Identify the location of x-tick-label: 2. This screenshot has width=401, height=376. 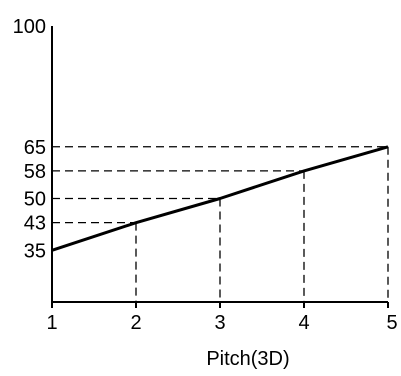
(135, 323).